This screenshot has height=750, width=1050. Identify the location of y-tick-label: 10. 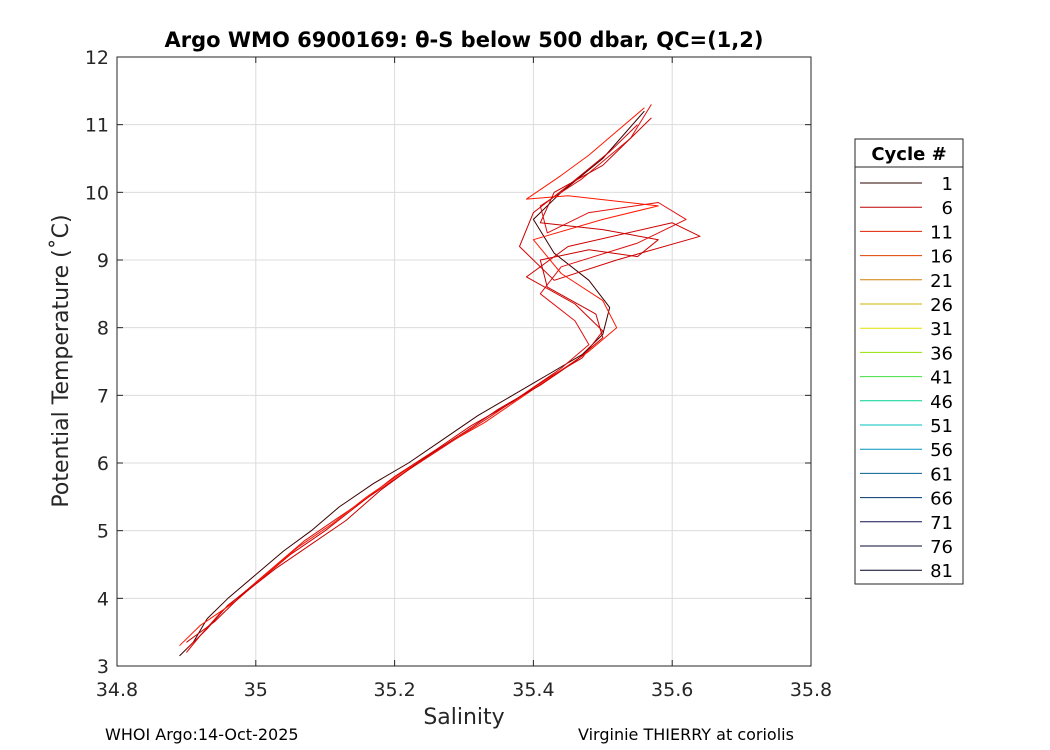
(97, 193).